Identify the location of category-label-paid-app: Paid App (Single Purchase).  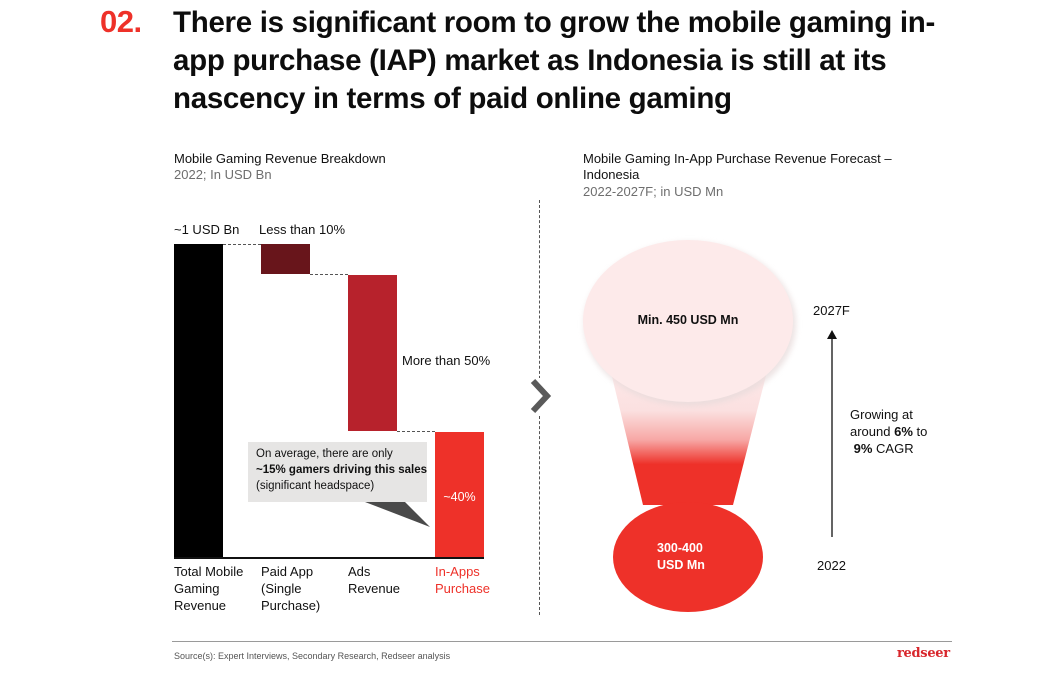
(291, 588).